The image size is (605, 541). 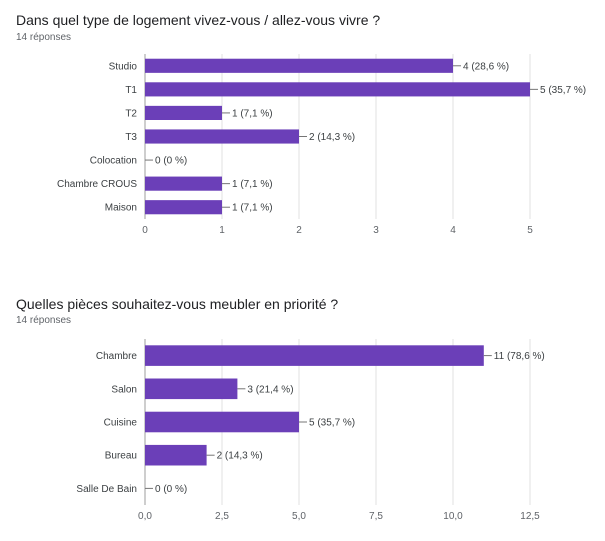 What do you see at coordinates (121, 208) in the screenshot?
I see `category-label: Maison` at bounding box center [121, 208].